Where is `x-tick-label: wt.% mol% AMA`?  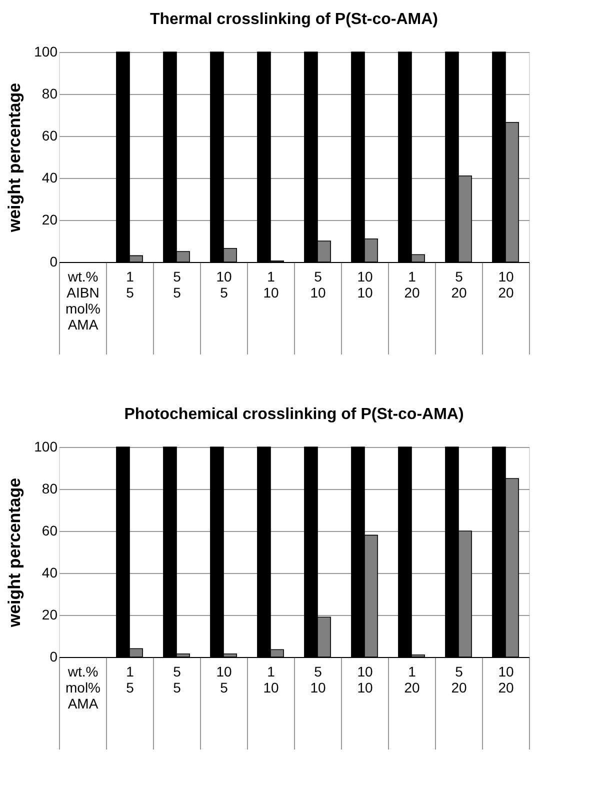
x-tick-label: wt.% mol% AMA is located at coordinates (83, 688).